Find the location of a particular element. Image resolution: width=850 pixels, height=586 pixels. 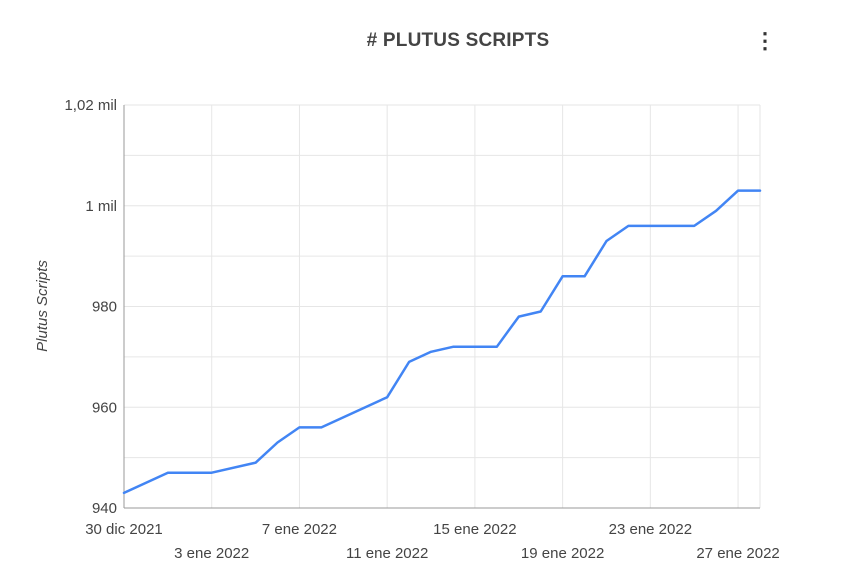

x-tick-label: 19 ene 2022 is located at coordinates (562, 553).